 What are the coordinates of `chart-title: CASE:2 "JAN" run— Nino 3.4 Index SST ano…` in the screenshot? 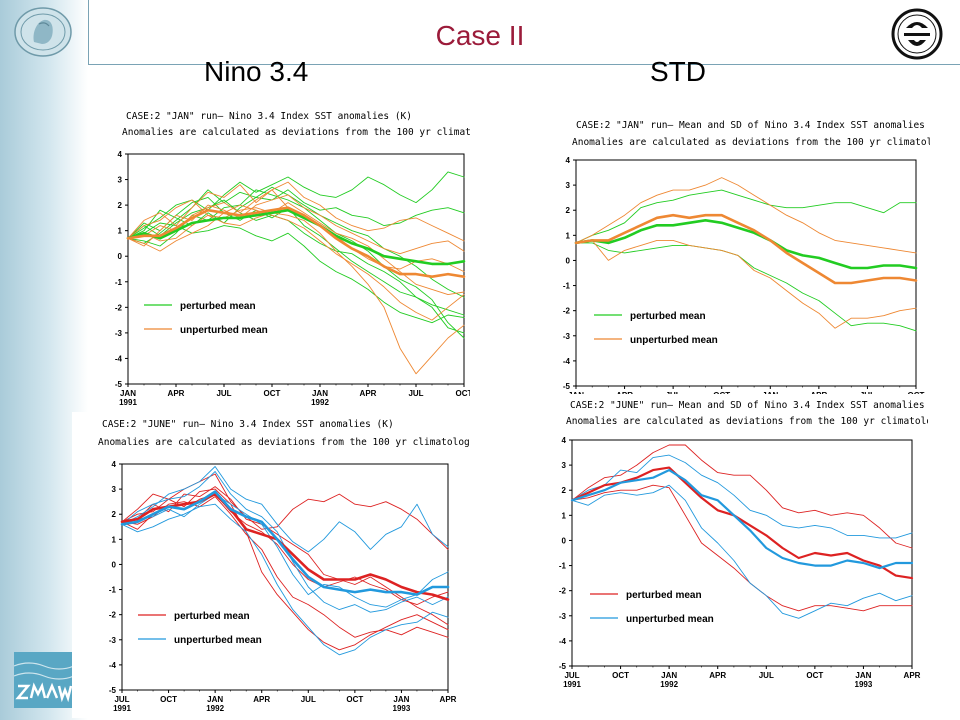 It's located at (269, 116).